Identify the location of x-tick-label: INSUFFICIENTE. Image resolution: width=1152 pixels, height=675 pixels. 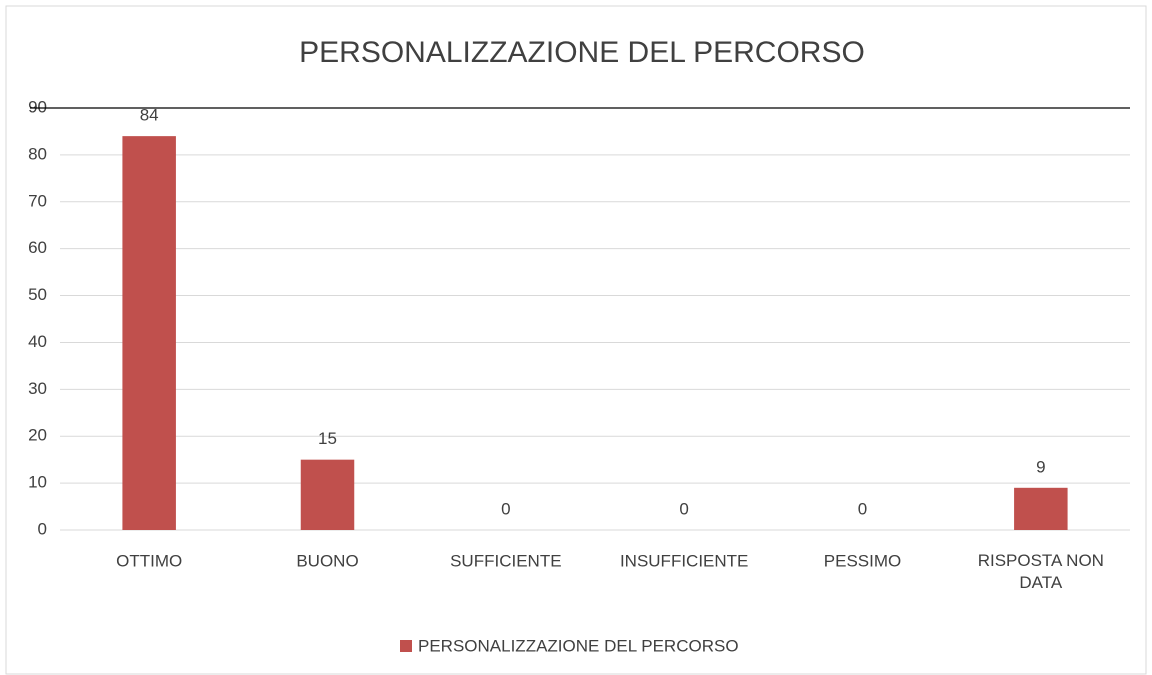
(684, 560).